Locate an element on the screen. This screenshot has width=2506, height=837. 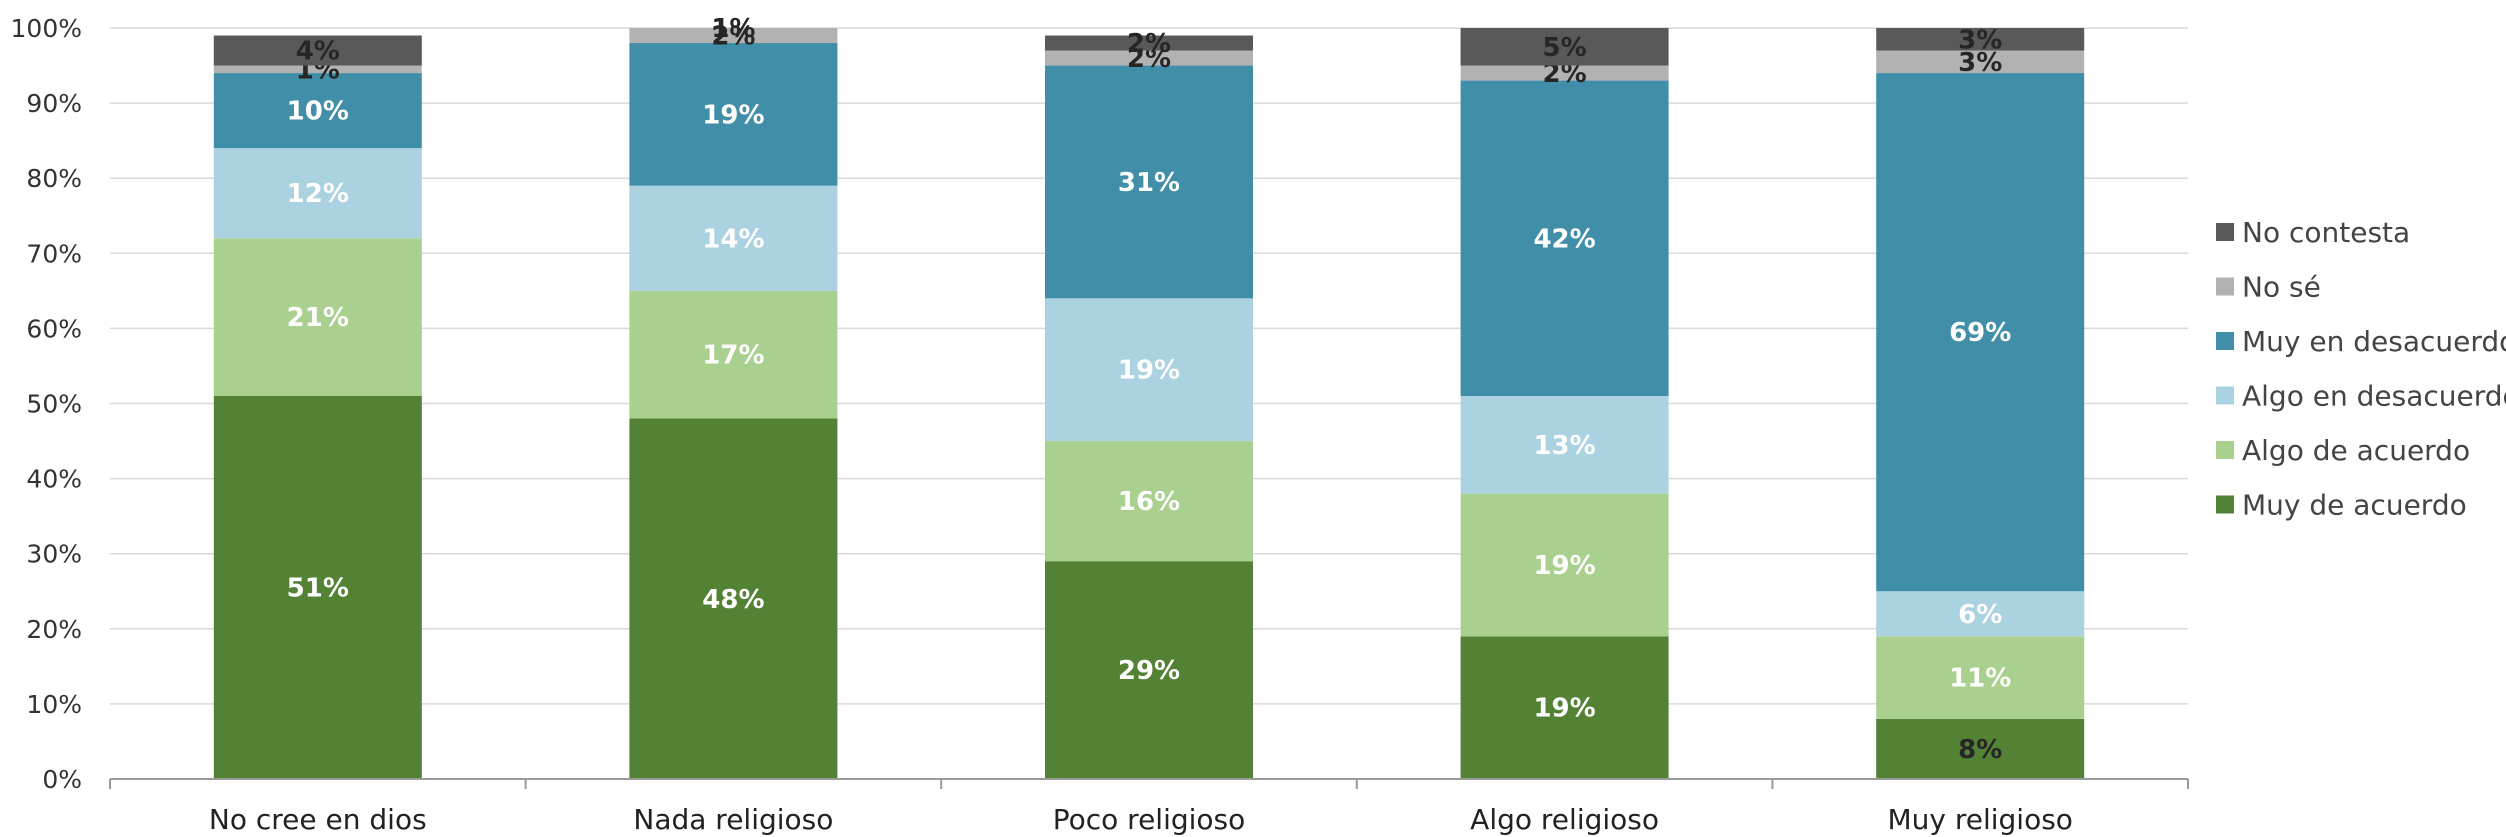
data-label: 16% is located at coordinates (1149, 502).